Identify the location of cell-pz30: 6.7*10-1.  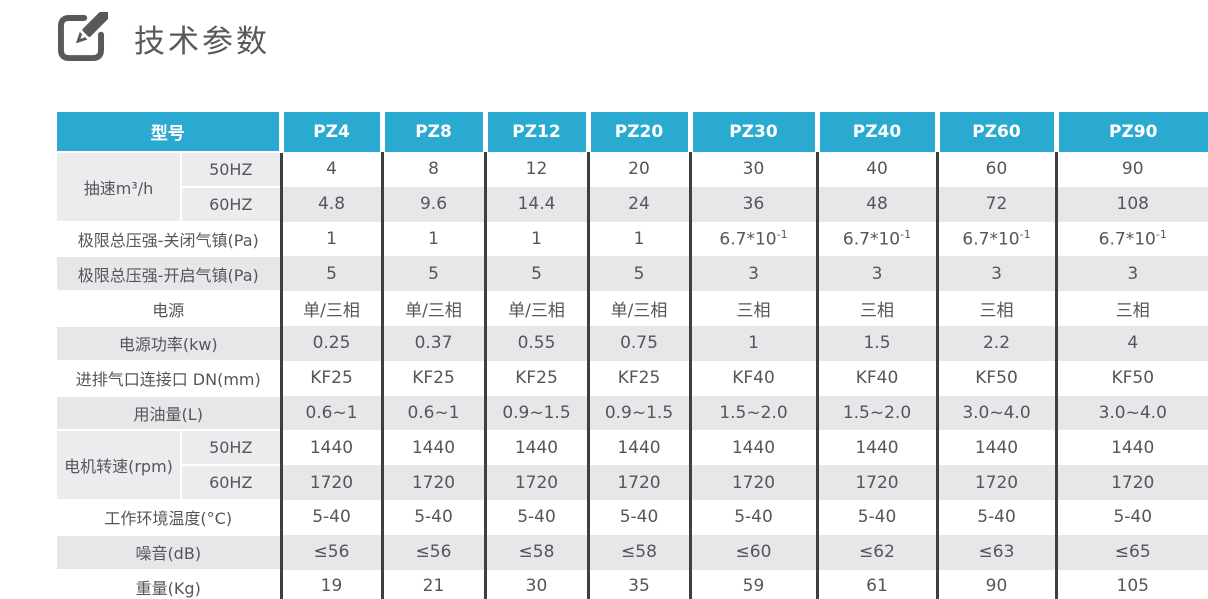
(752, 239).